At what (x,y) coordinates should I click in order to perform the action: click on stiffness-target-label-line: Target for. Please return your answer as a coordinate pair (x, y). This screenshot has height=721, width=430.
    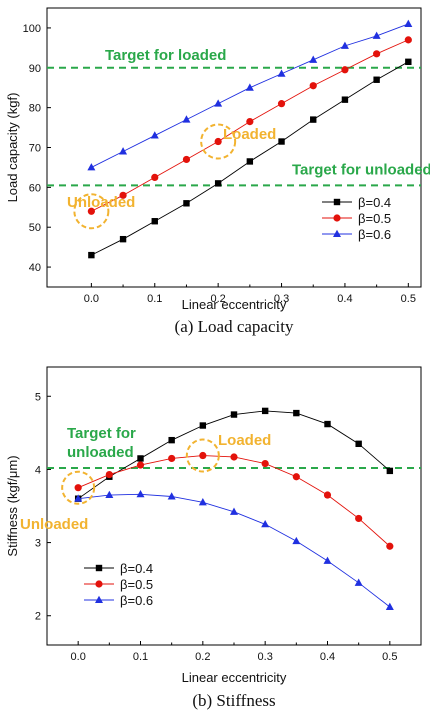
    Looking at the image, I should click on (101, 433).